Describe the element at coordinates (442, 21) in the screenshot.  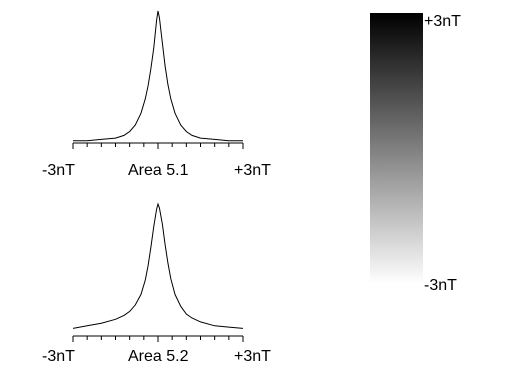
I see `colorbar-max-label: +3nT` at that location.